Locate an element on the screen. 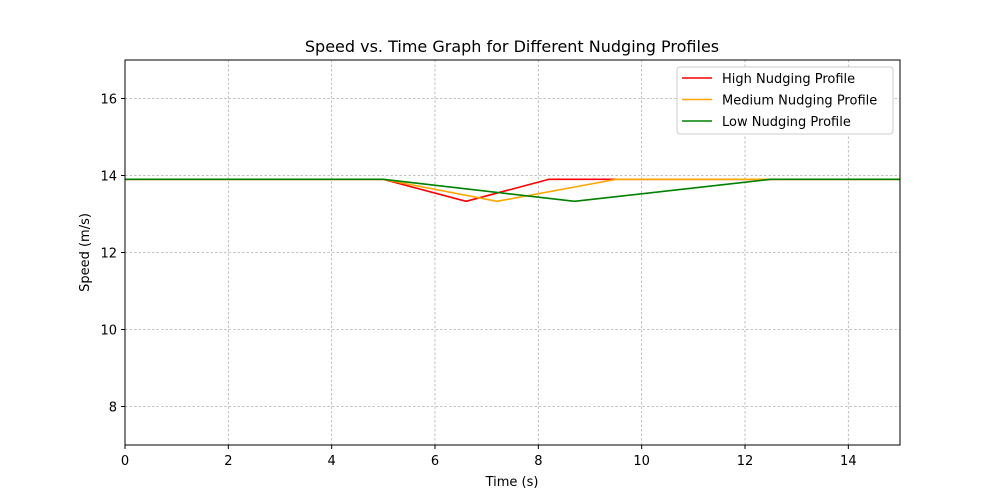  x-axis-label: Time (s) is located at coordinates (512, 482).